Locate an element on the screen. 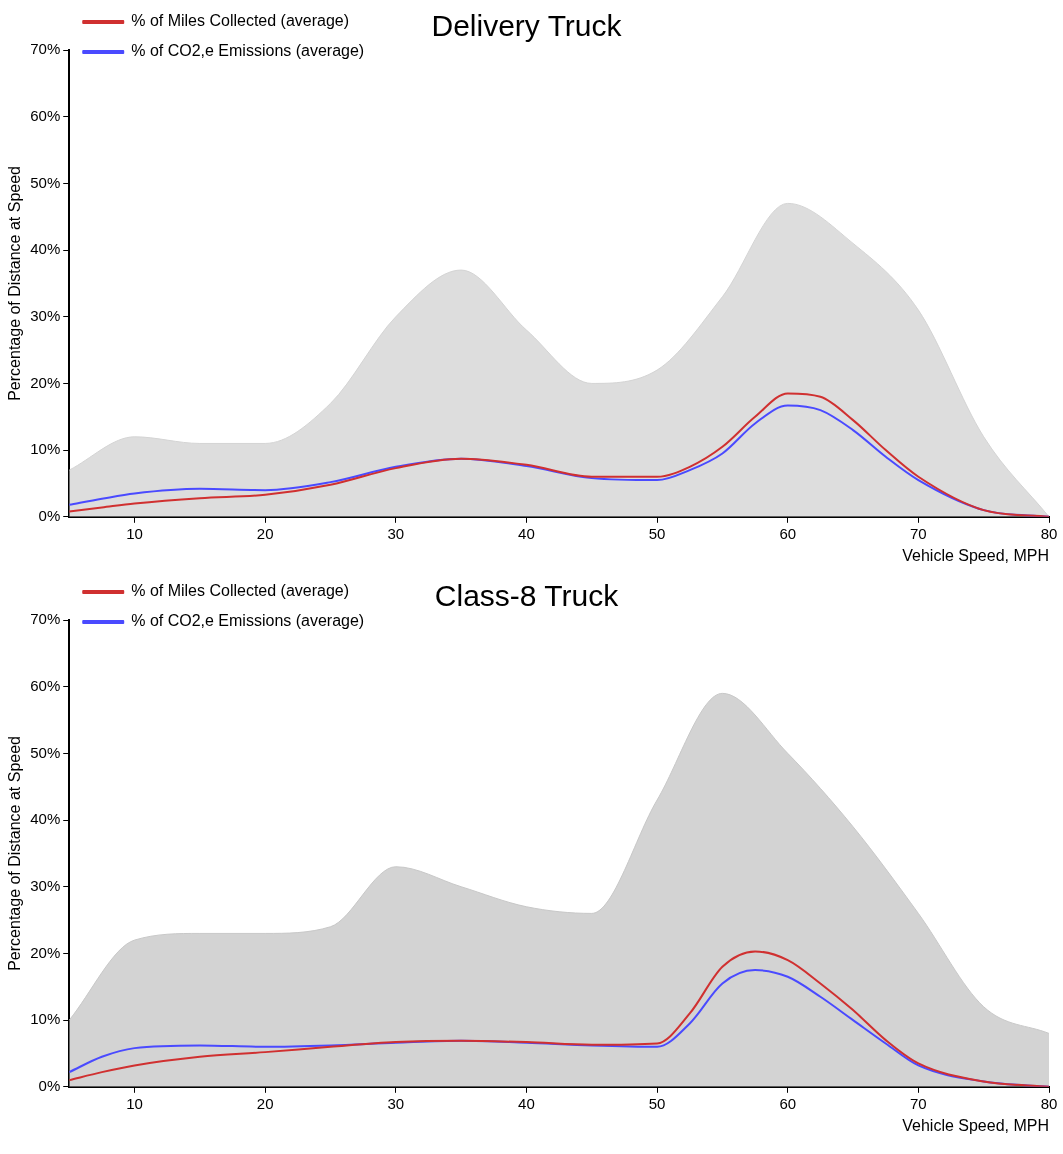  chart-title: Class-8 Truck is located at coordinates (527, 596).